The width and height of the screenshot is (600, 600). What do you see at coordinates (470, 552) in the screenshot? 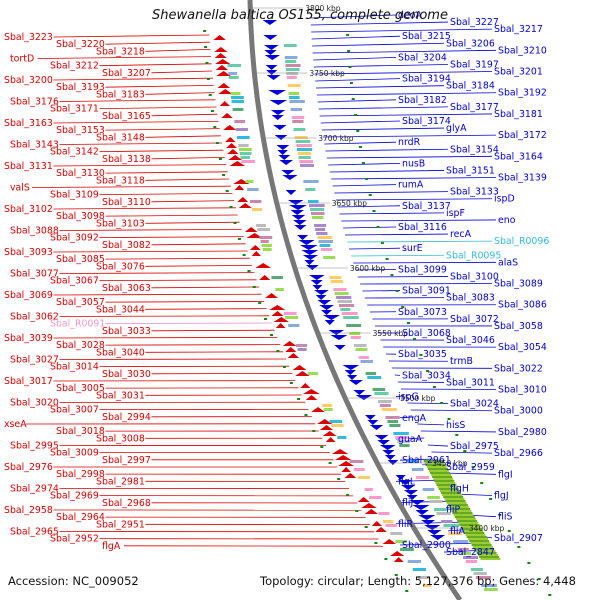
I see `gene-label-right: Sbal_2847` at bounding box center [470, 552].